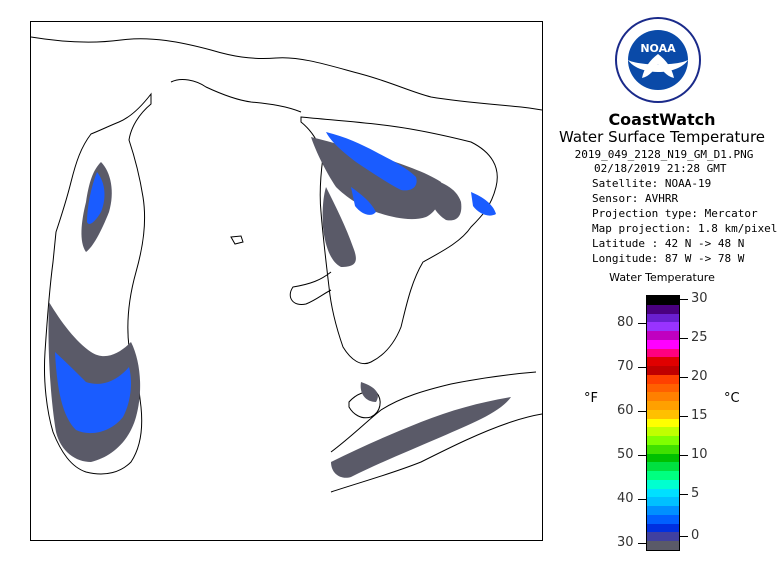  Describe the element at coordinates (371, 161) in the screenshot. I see `water-huron-north` at that location.